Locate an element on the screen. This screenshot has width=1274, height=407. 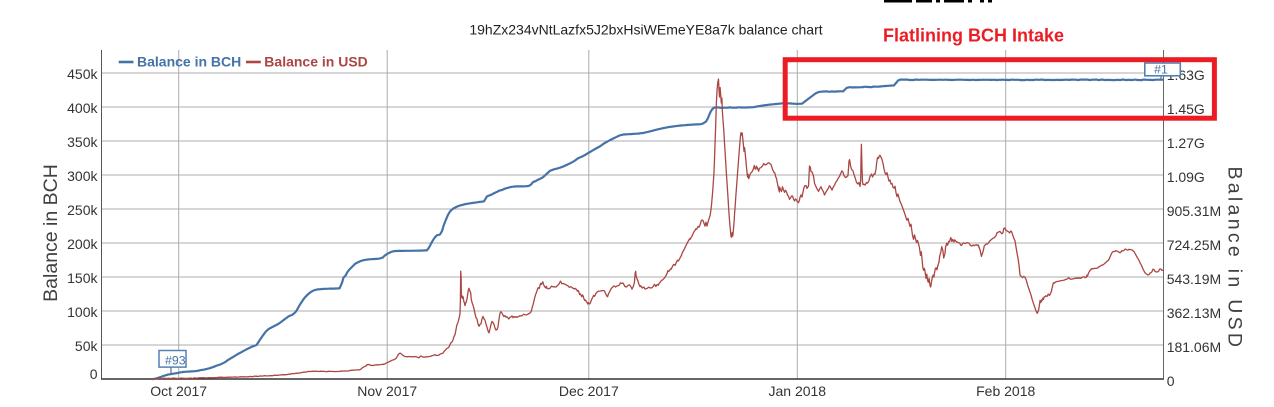
svg-text: 905.31M is located at coordinates (1194, 211).